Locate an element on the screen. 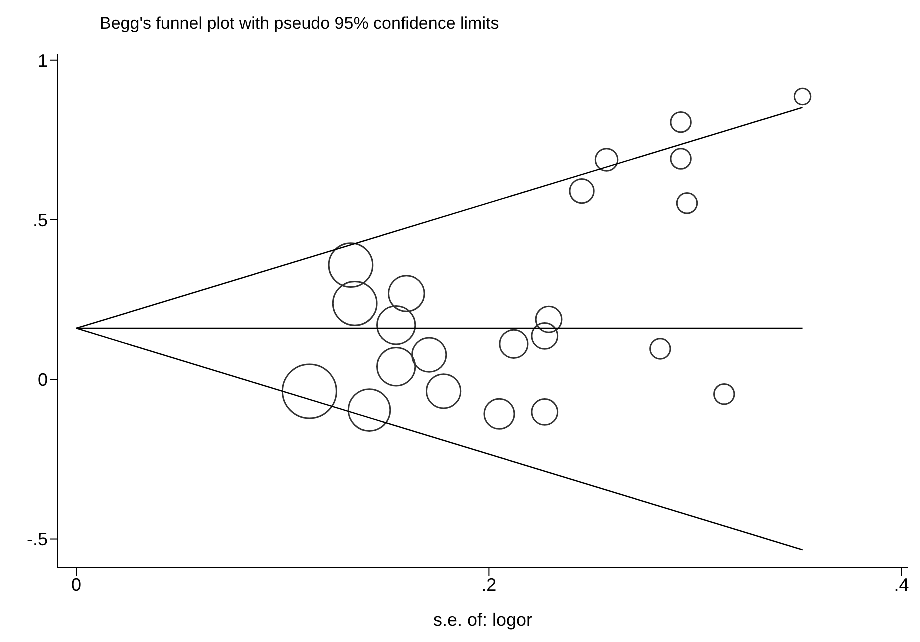 The image size is (920, 642). chart-title: Begg's funnel plot with pseudo 95% confidence limits is located at coordinates (300, 24).